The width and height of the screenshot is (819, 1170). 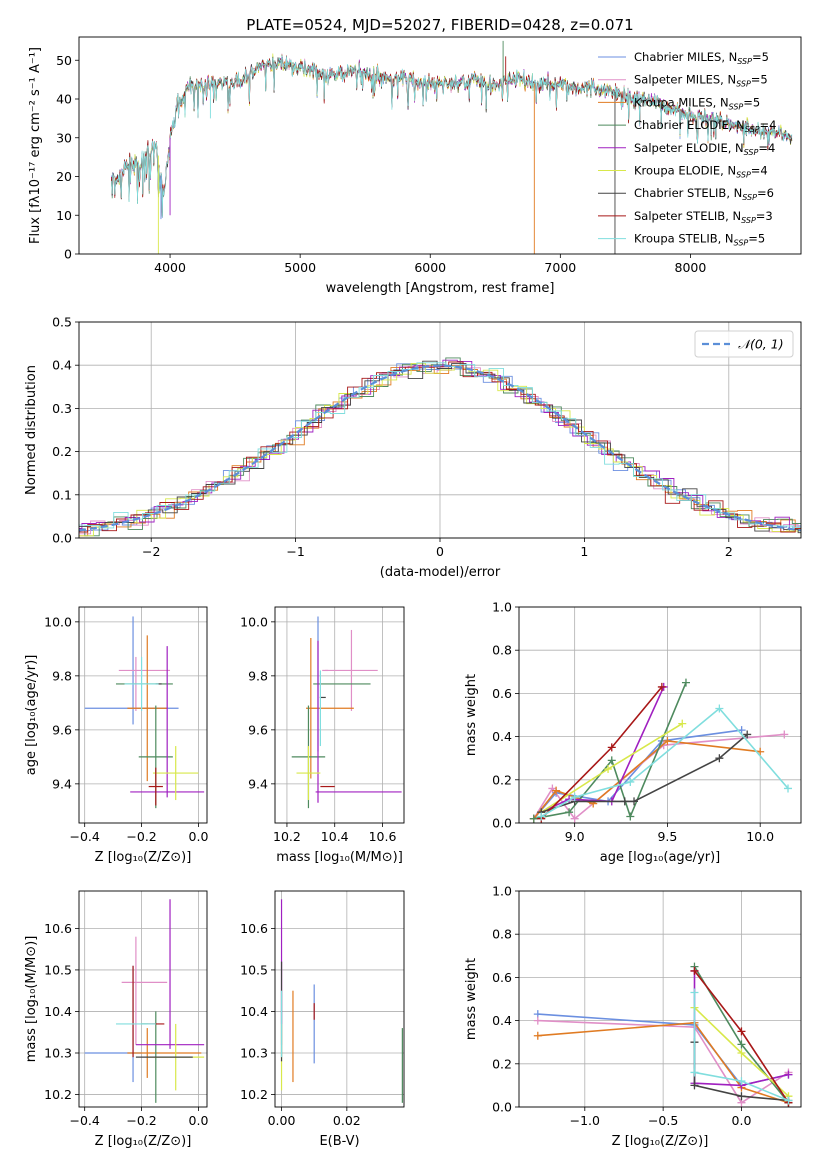 What do you see at coordinates (502, 779) in the screenshot?
I see `y-tick-label: 0.2` at bounding box center [502, 779].